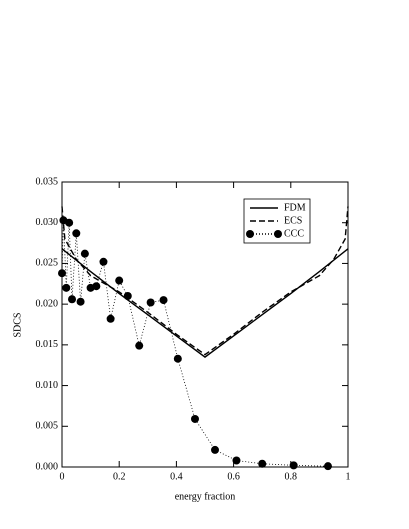 This screenshot has width=409, height=529. Describe the element at coordinates (294, 233) in the screenshot. I see `legend-label: CCC` at that location.